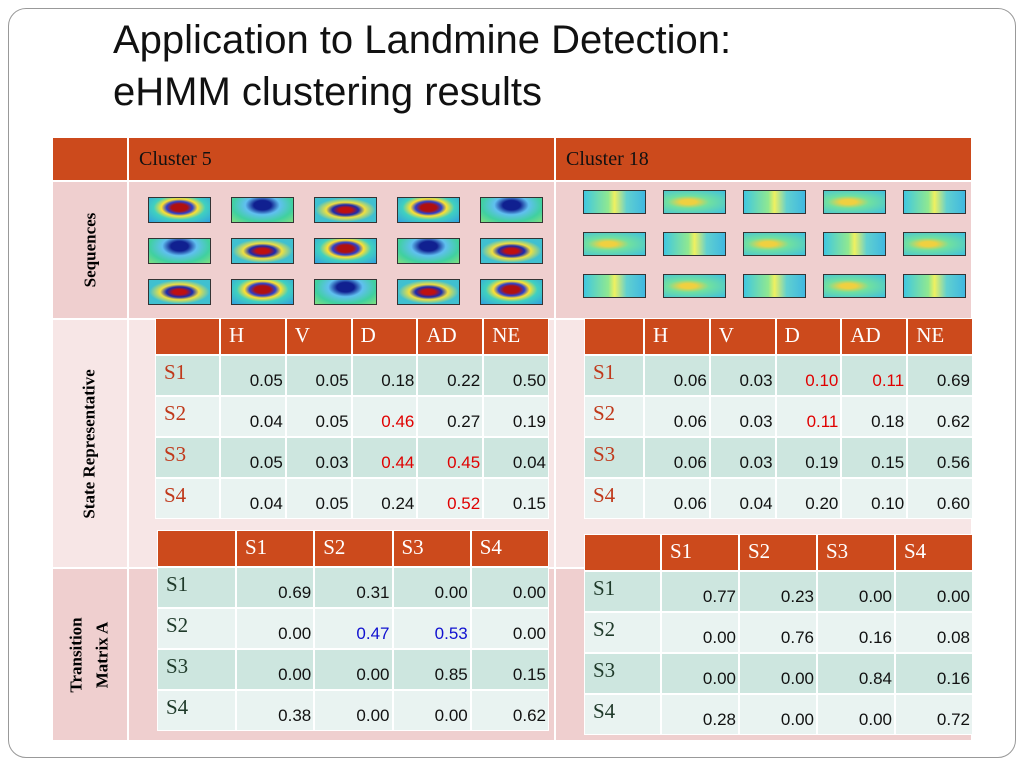 Image resolution: width=1024 pixels, height=768 pixels. I want to click on table-value: 0.10, so click(874, 498).